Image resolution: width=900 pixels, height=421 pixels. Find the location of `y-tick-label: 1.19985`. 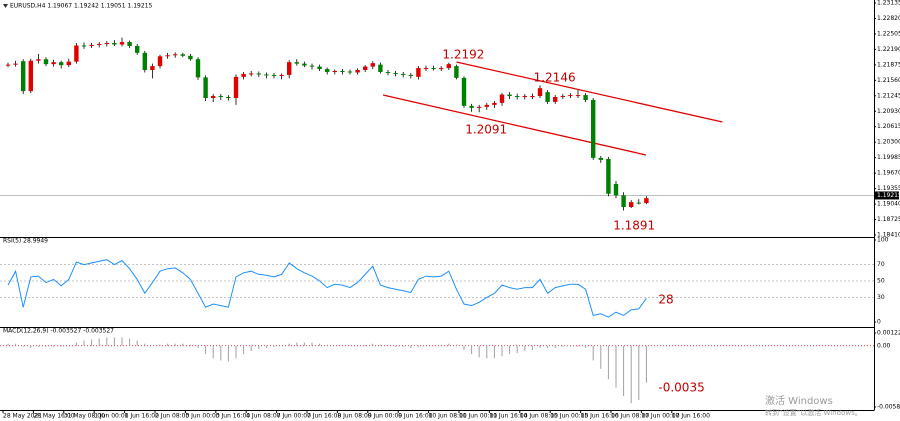

y-tick-label: 1.19985 is located at coordinates (888, 157).